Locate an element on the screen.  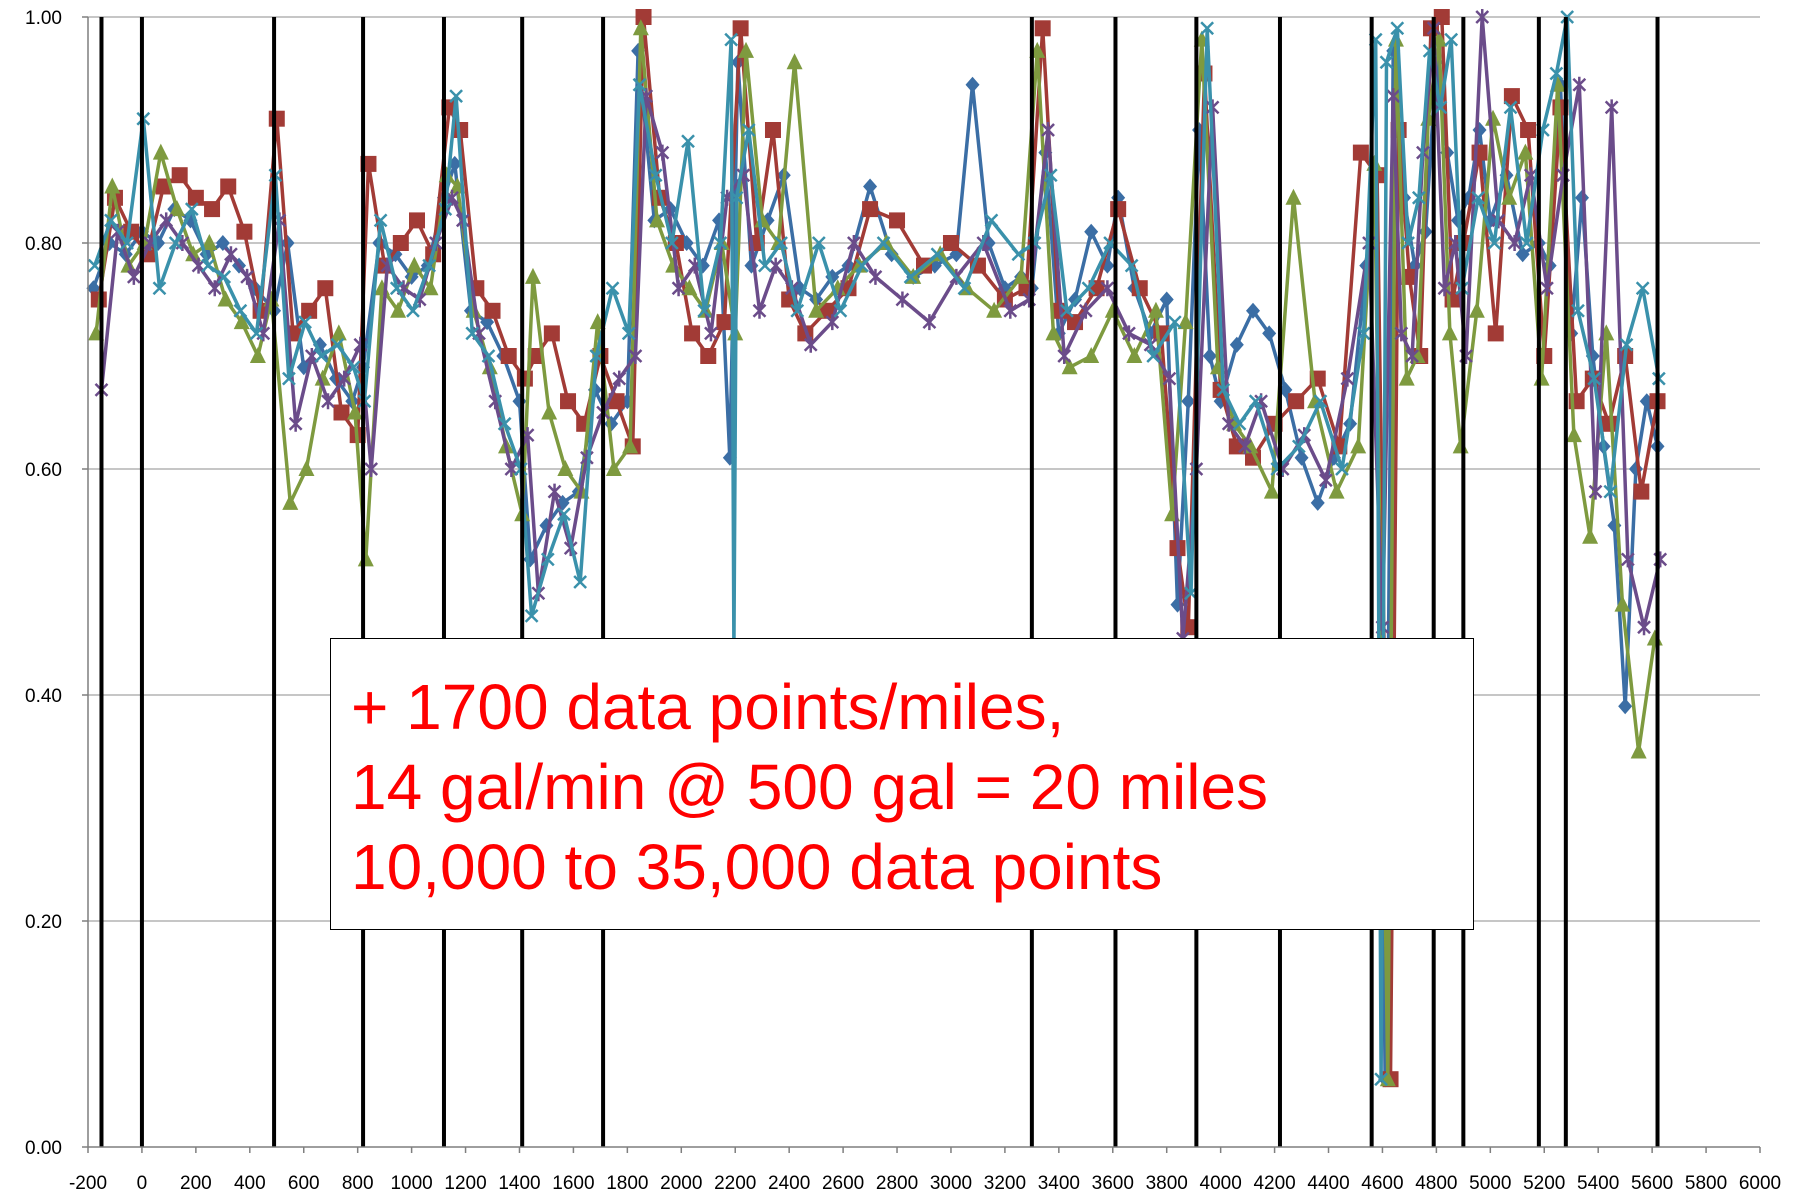
x-tick-label: 3400 is located at coordinates (1059, 1183).